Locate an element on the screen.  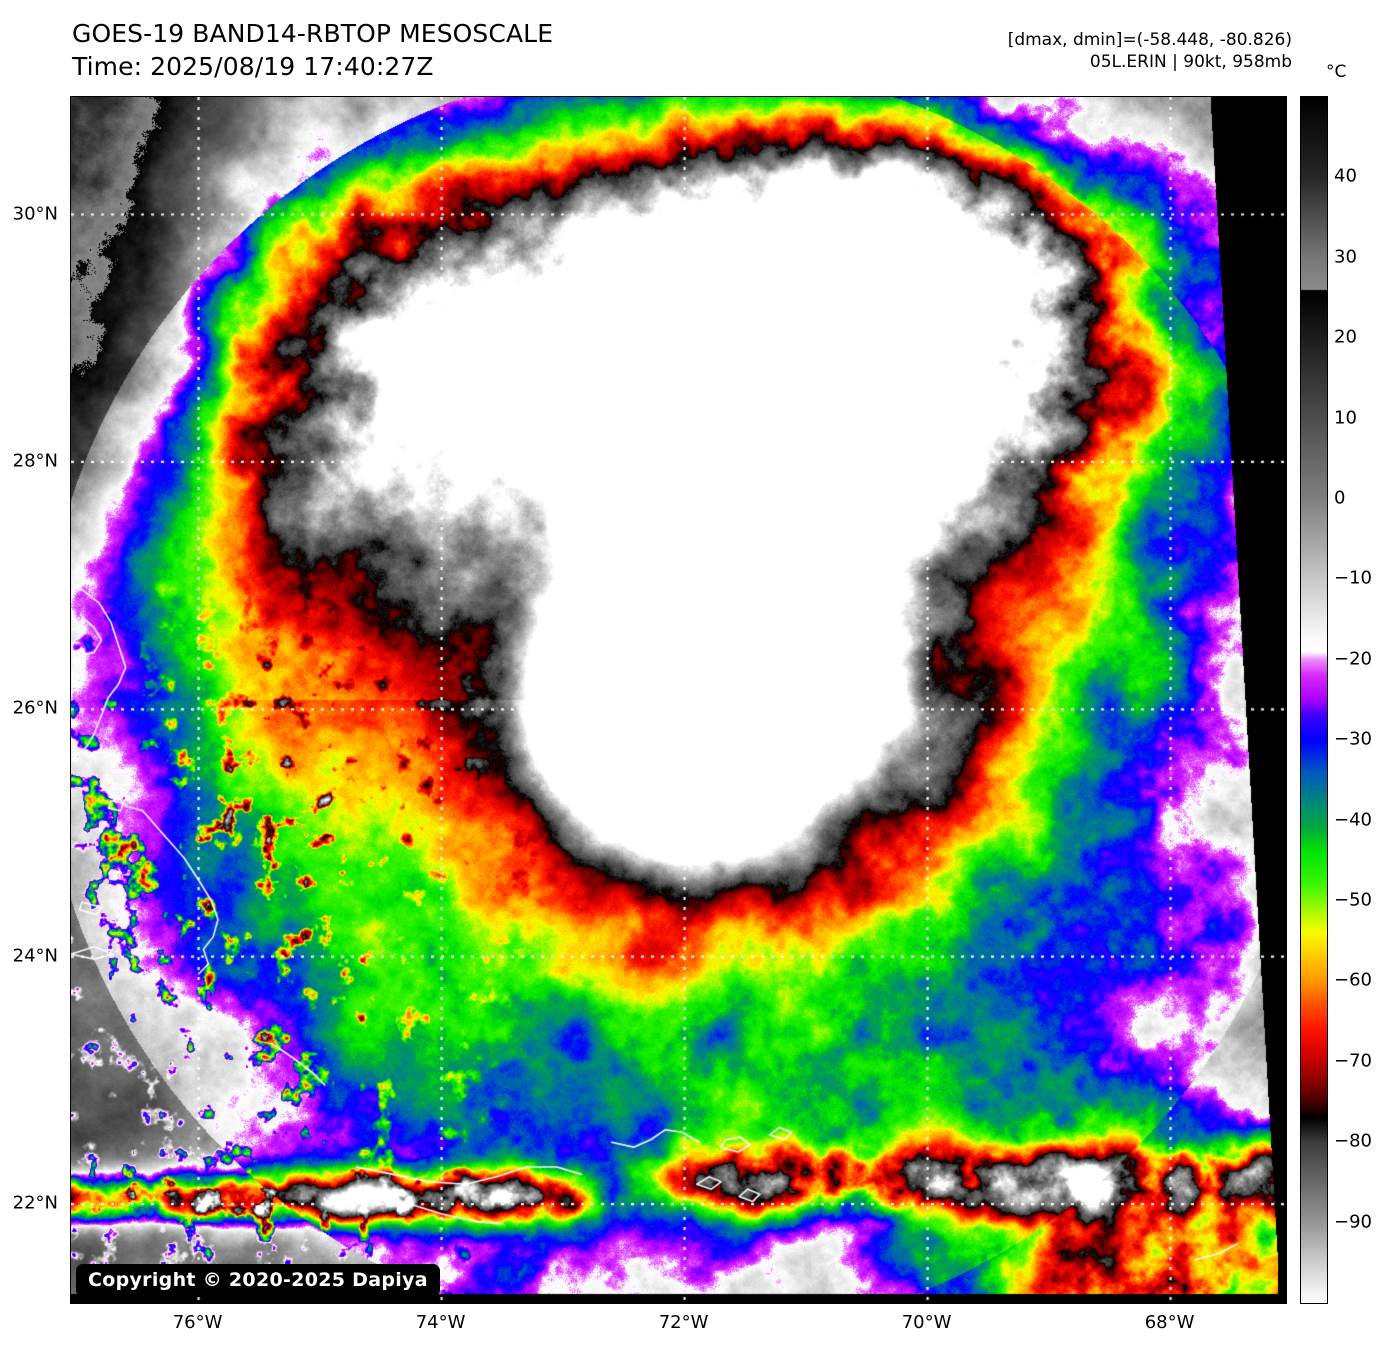
colorbar-tick-minus40: −40 is located at coordinates (1353, 820).